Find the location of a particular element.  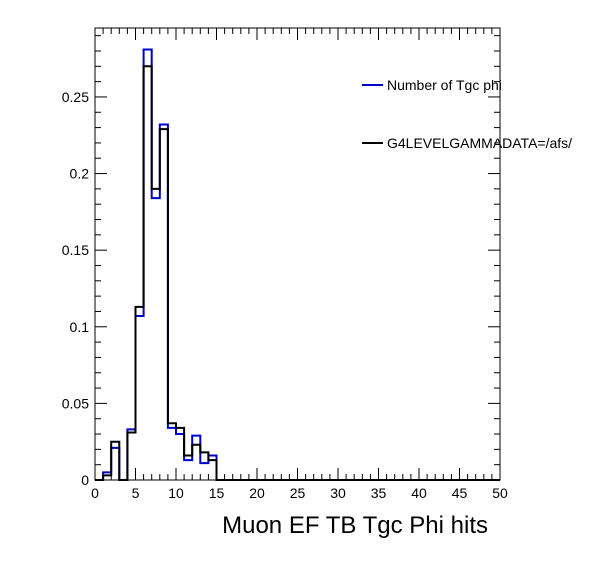

x-tick-label: 45 is located at coordinates (460, 493).